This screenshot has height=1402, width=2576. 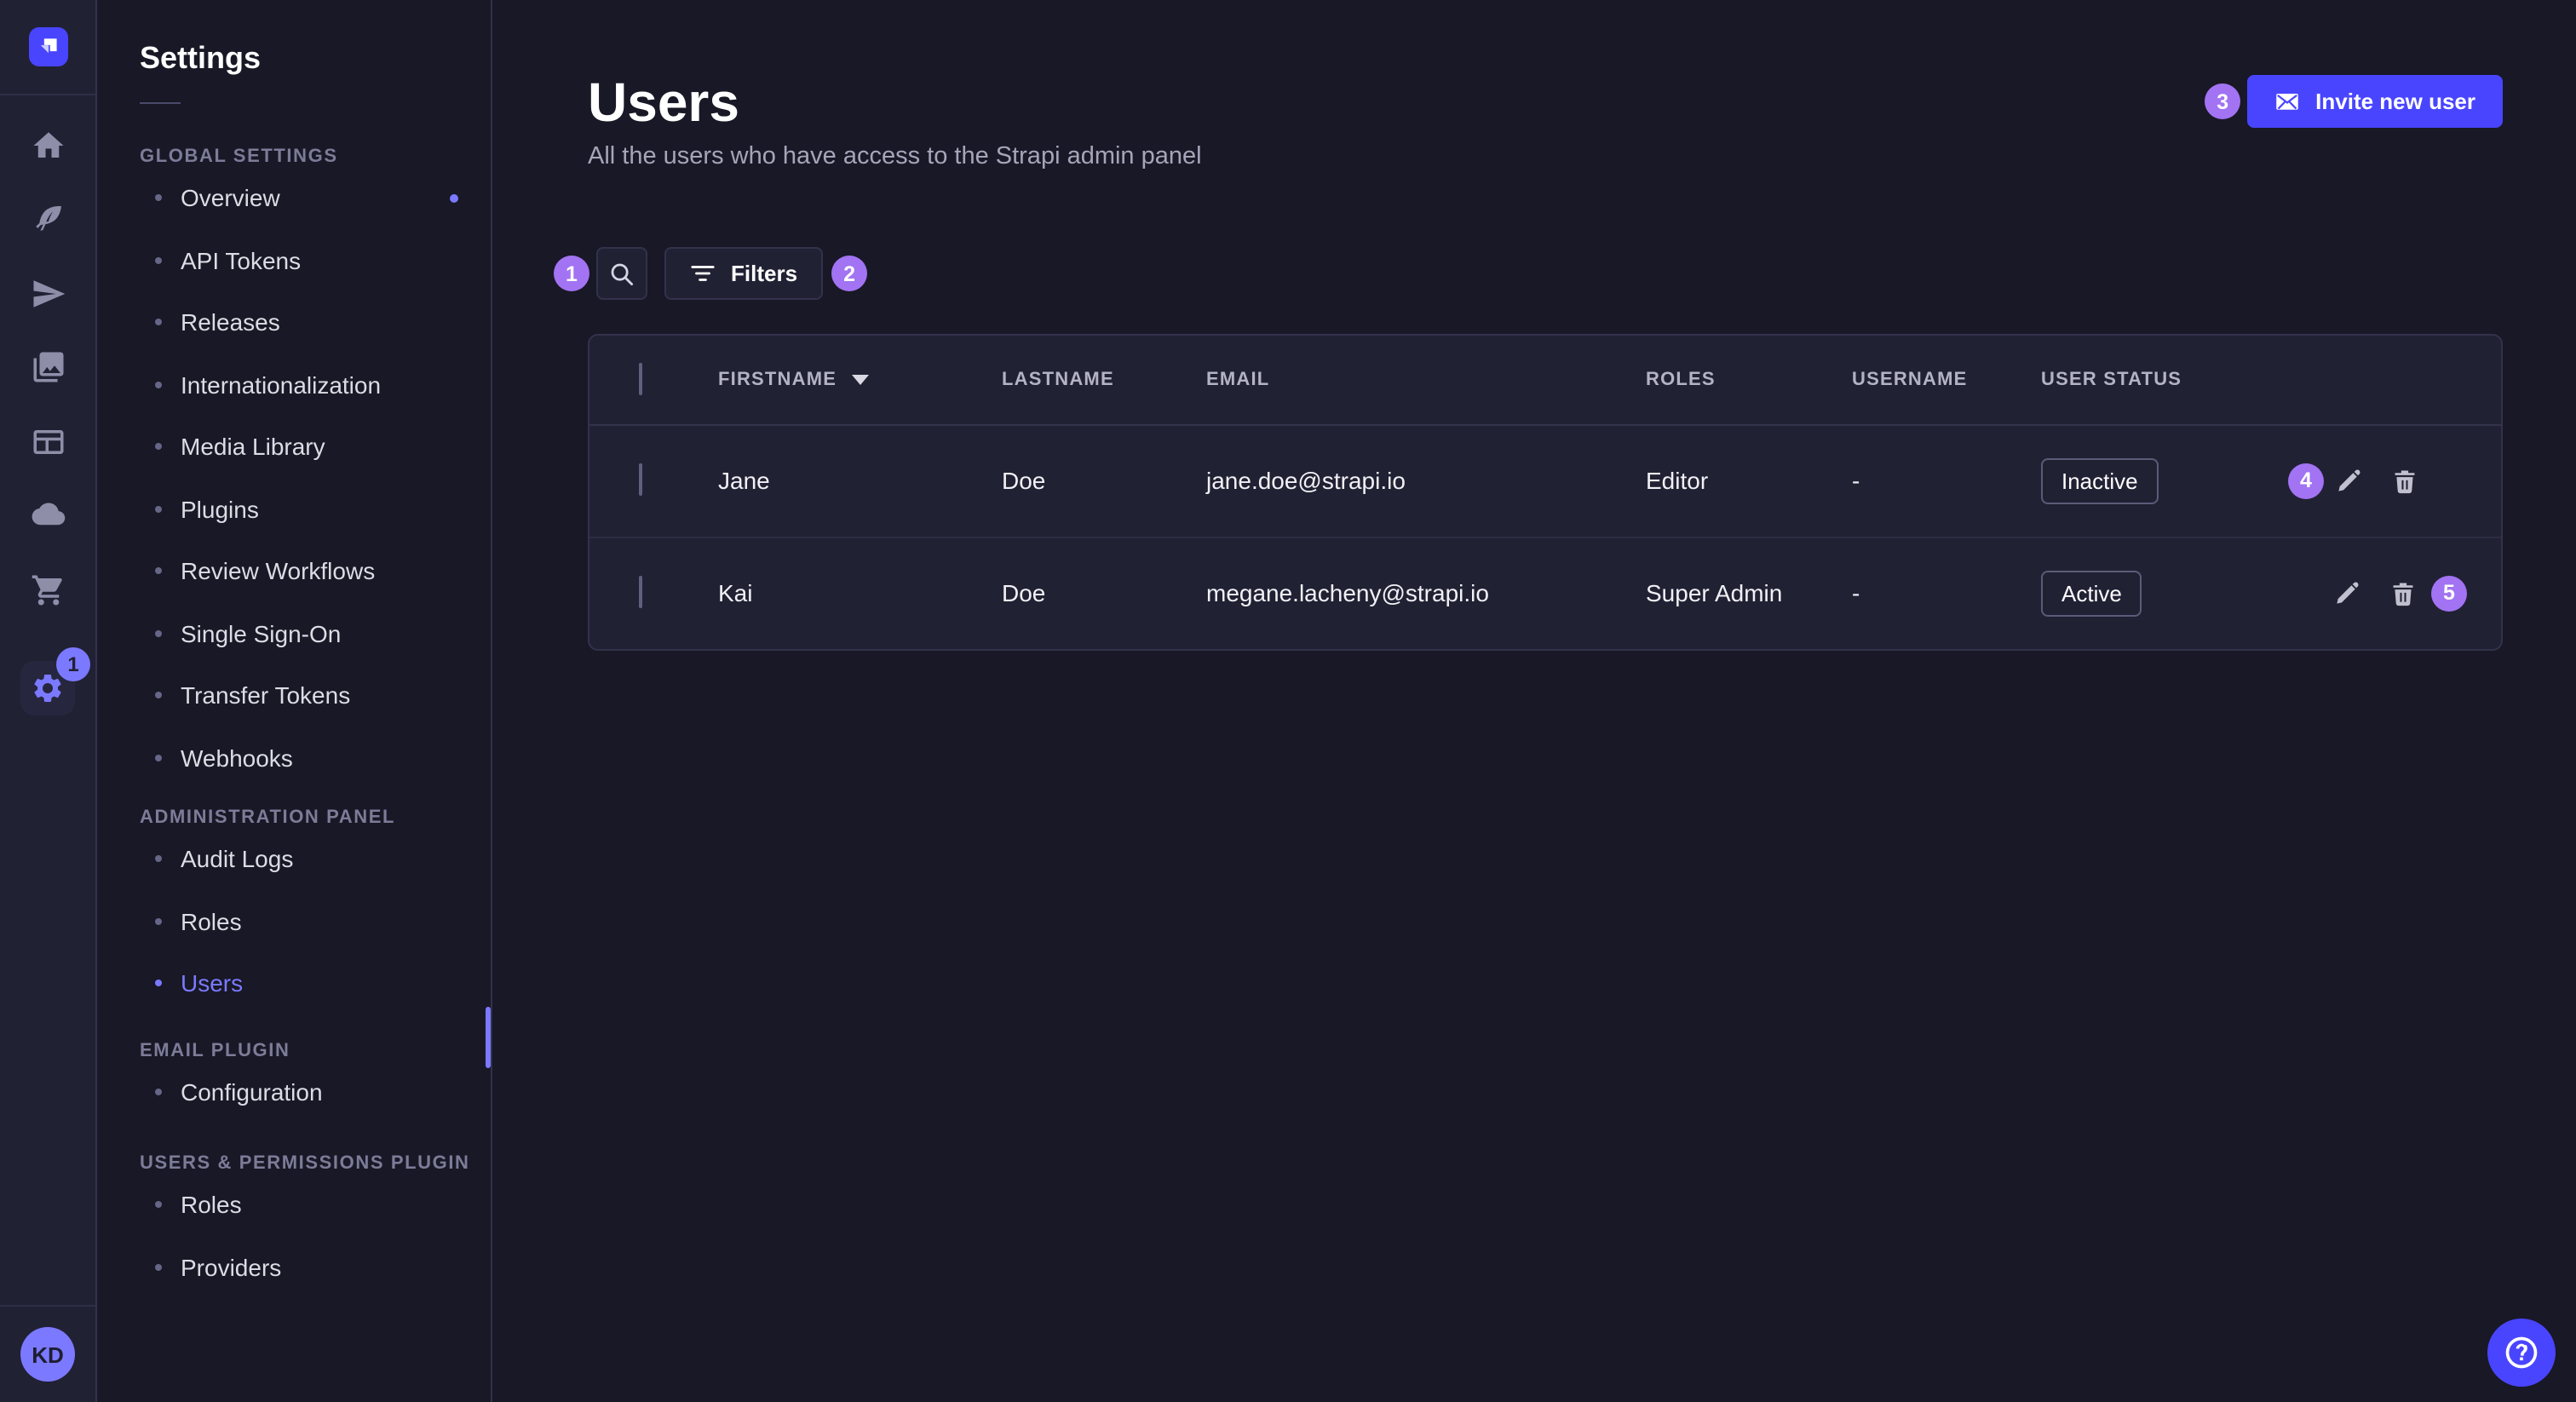 I want to click on help-button, so click(x=2521, y=1353).